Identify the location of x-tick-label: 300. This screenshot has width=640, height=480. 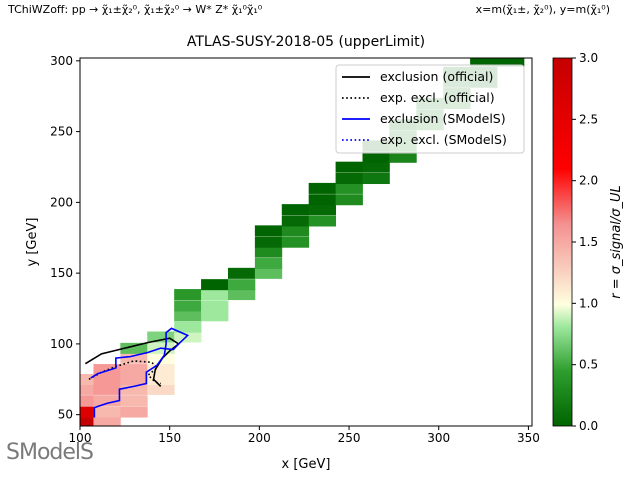
(438, 438).